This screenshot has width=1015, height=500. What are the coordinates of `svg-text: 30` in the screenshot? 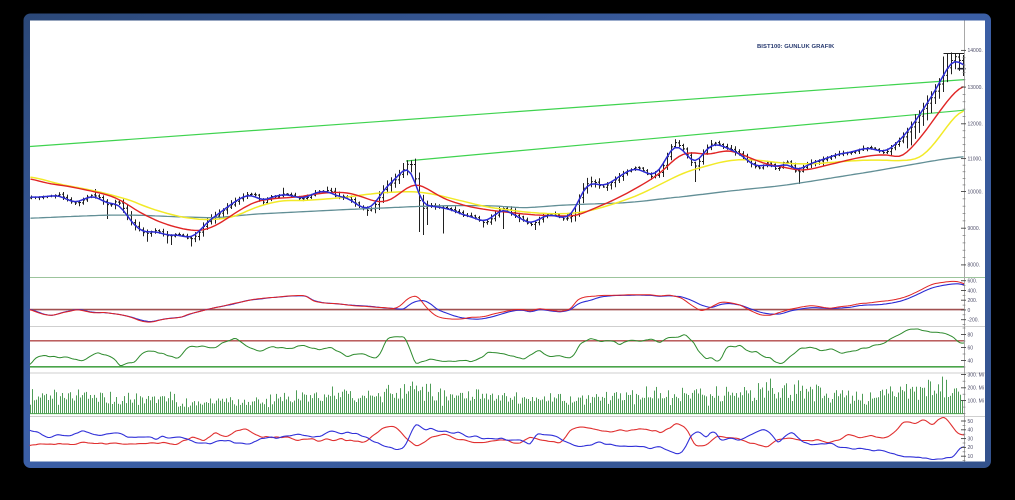 It's located at (971, 439).